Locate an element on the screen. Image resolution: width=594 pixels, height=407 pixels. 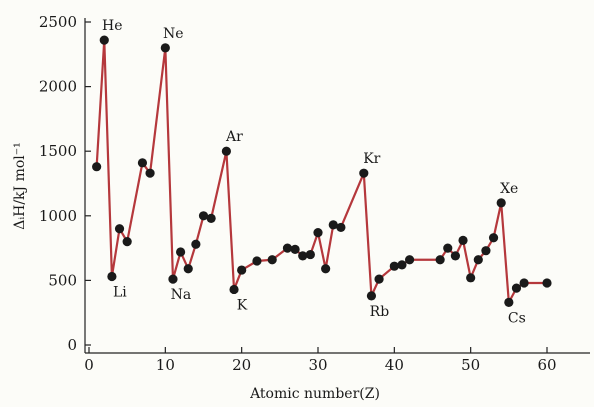
x-tick-label: 20 is located at coordinates (241, 365).